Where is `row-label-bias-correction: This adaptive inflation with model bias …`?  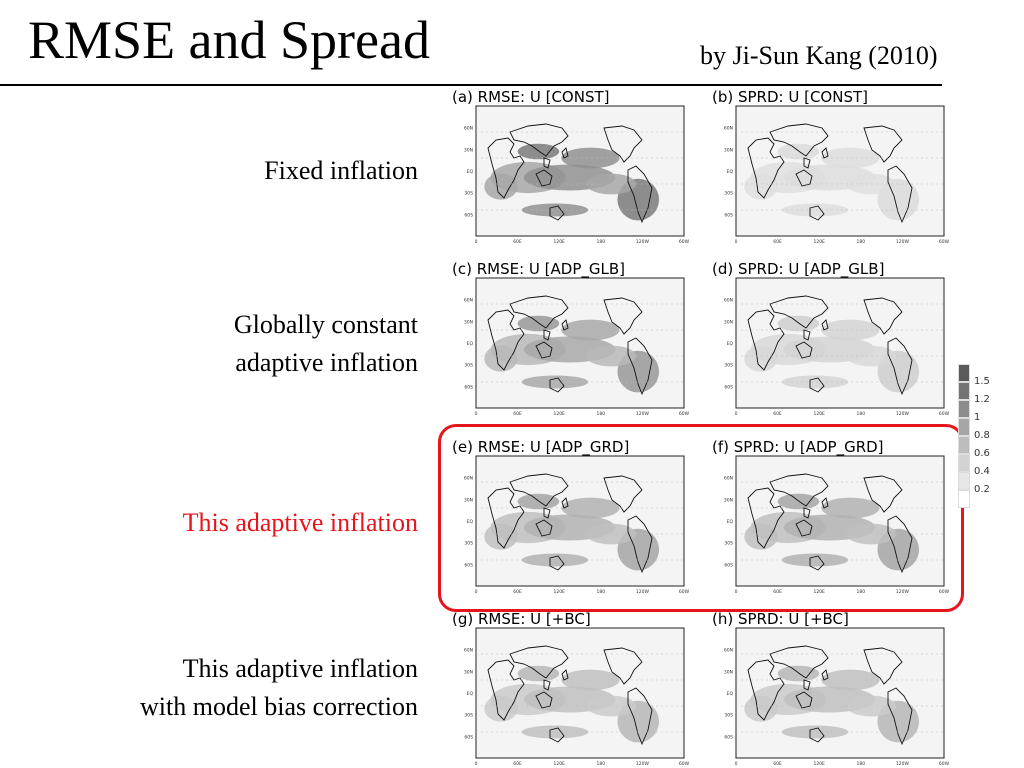 row-label-bias-correction: This adaptive inflation with model bias … is located at coordinates (279, 688).